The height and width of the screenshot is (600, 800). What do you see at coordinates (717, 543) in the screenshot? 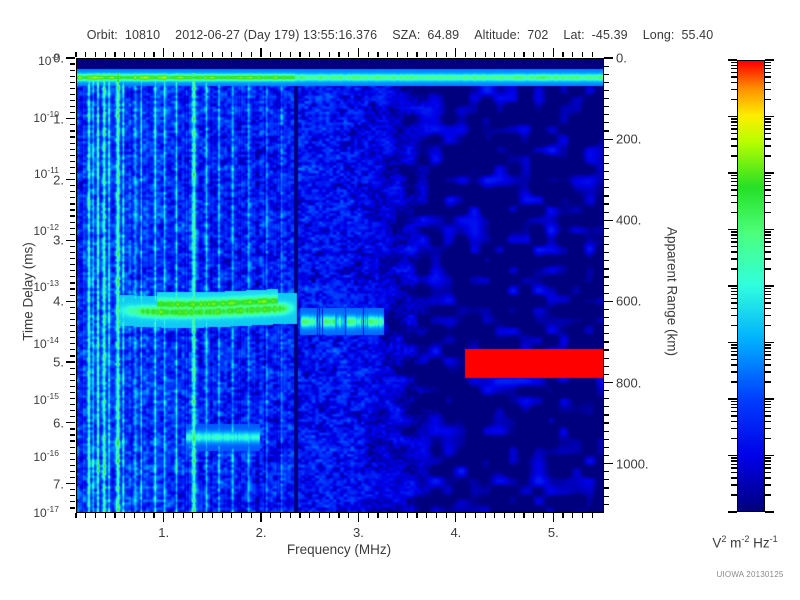
I see `units-v: V` at bounding box center [717, 543].